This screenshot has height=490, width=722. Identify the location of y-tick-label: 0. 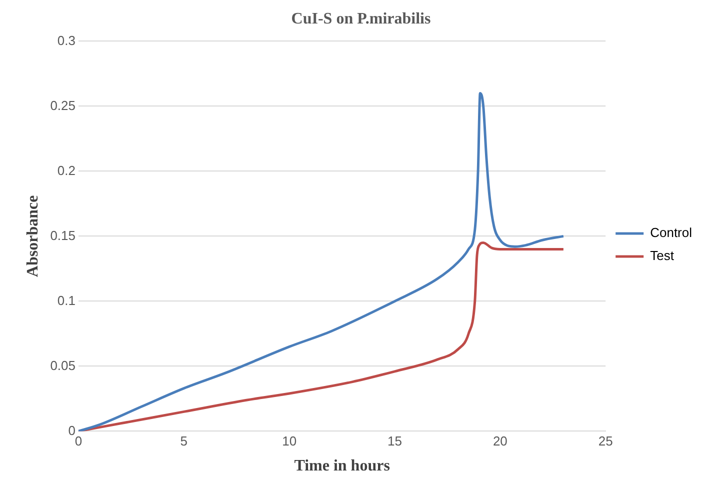
(72, 430).